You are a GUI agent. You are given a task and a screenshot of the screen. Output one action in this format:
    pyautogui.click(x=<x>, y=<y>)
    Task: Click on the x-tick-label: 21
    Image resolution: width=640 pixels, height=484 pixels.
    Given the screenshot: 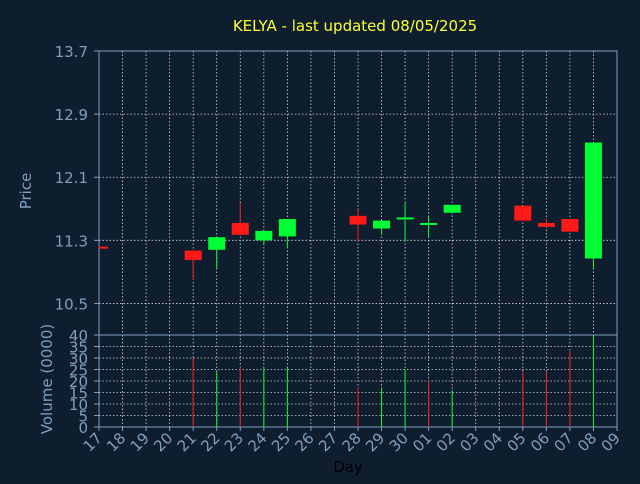 What is the action you would take?
    pyautogui.click(x=187, y=442)
    